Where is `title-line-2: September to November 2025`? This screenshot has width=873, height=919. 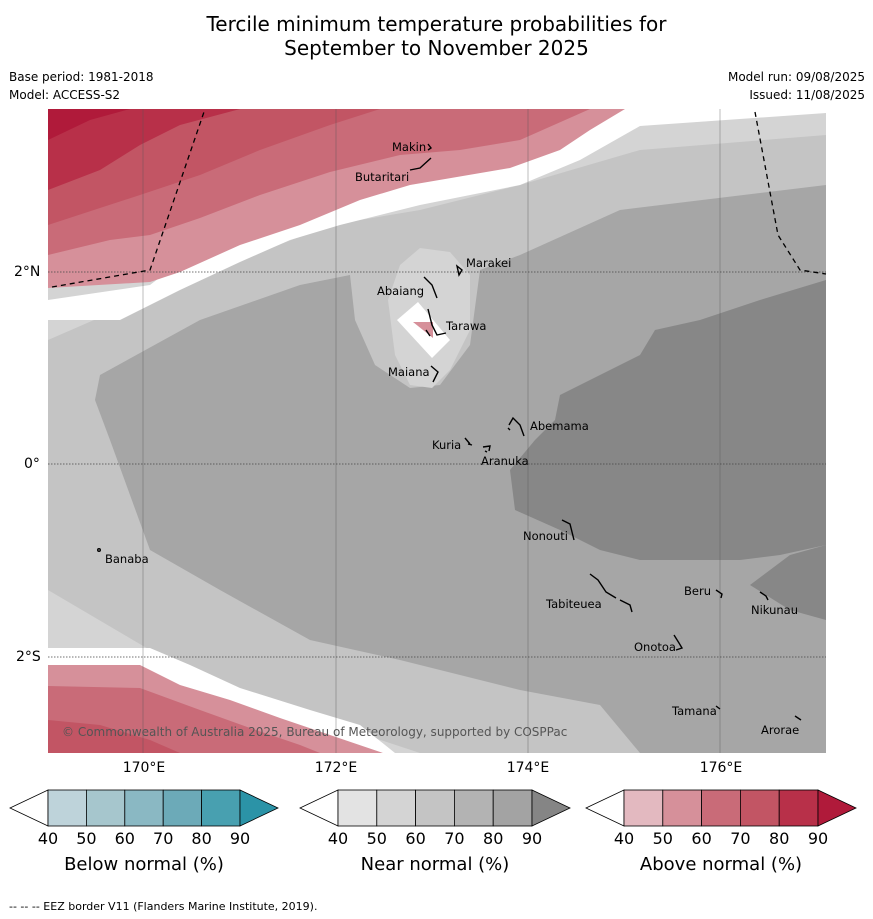
title-line-2: September to November 2025 is located at coordinates (436, 48).